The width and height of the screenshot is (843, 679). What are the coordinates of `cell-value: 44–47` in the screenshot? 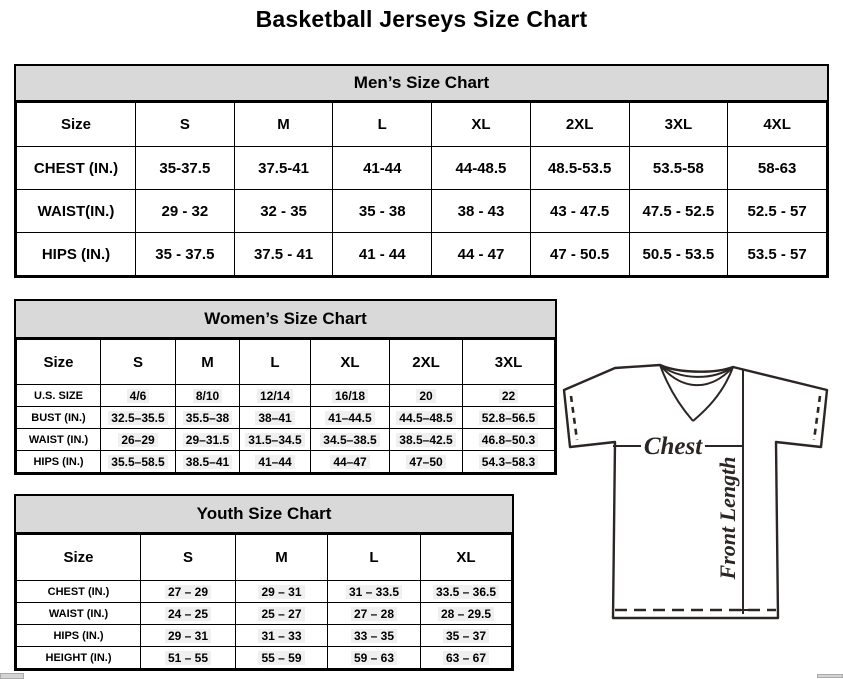 It's located at (350, 461).